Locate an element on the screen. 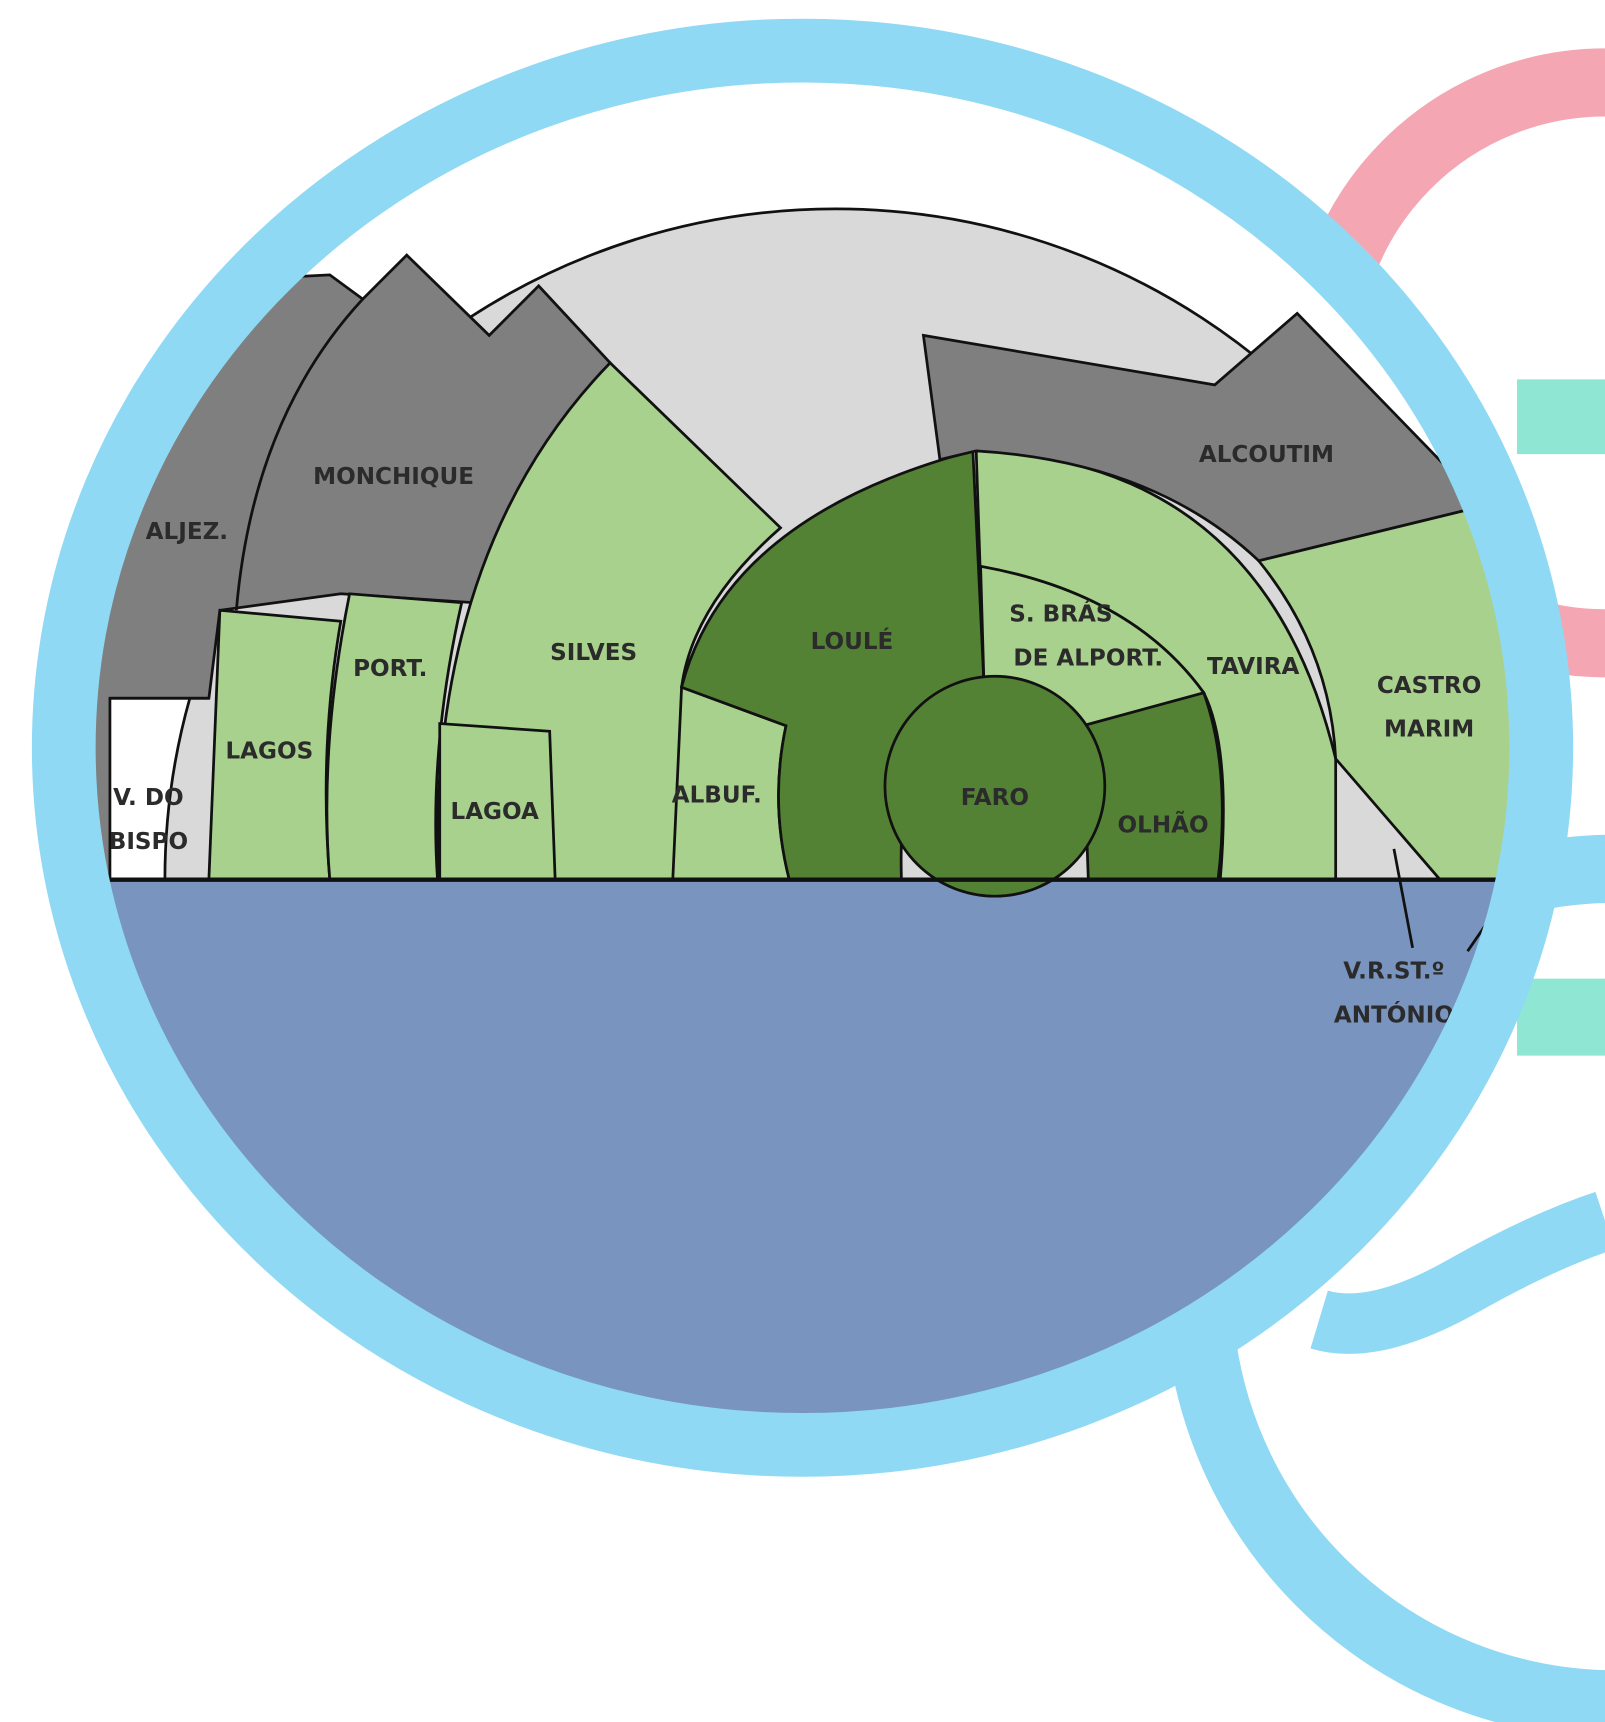  label-line: TAVIRA is located at coordinates (1253, 667).